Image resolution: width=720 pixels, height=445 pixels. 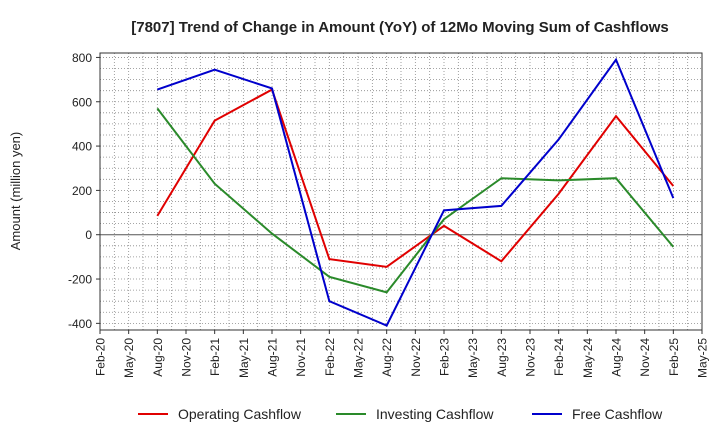 What do you see at coordinates (559, 357) in the screenshot?
I see `x-tick-label: Feb-24` at bounding box center [559, 357].